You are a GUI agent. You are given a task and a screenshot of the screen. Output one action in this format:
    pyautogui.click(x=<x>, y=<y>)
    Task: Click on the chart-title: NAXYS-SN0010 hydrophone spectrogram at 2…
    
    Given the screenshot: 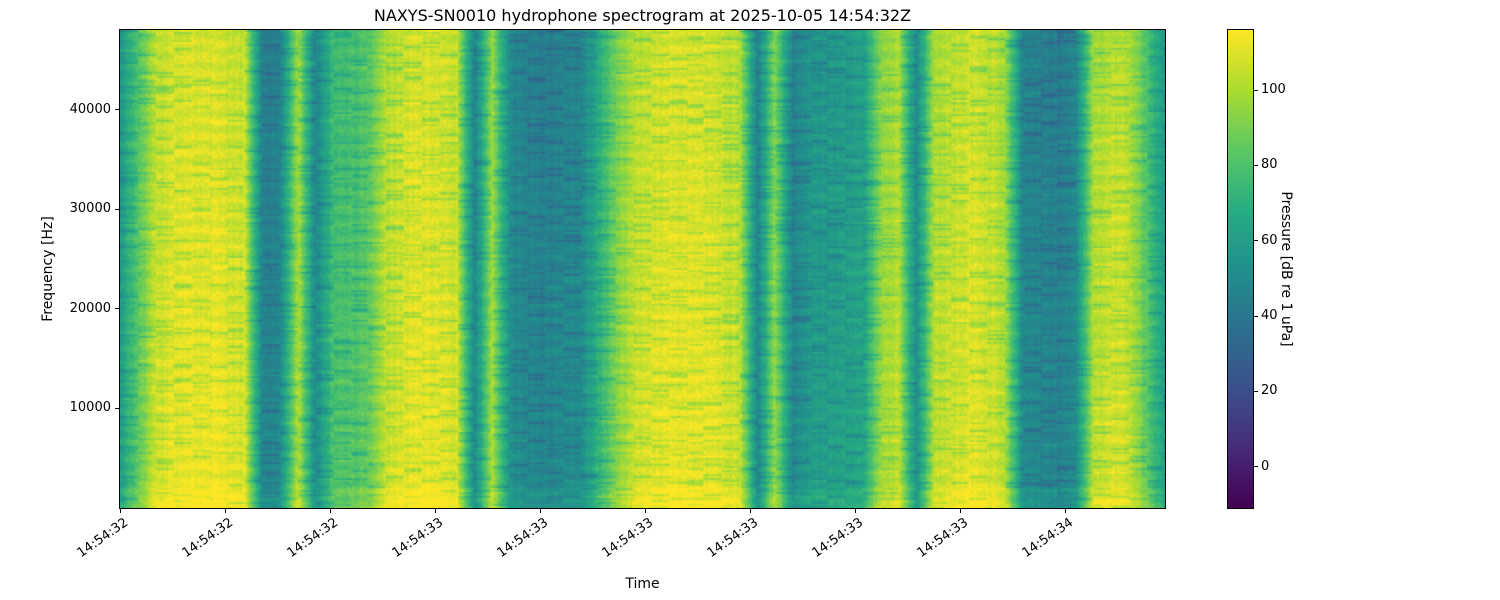 What is the action you would take?
    pyautogui.click(x=642, y=15)
    